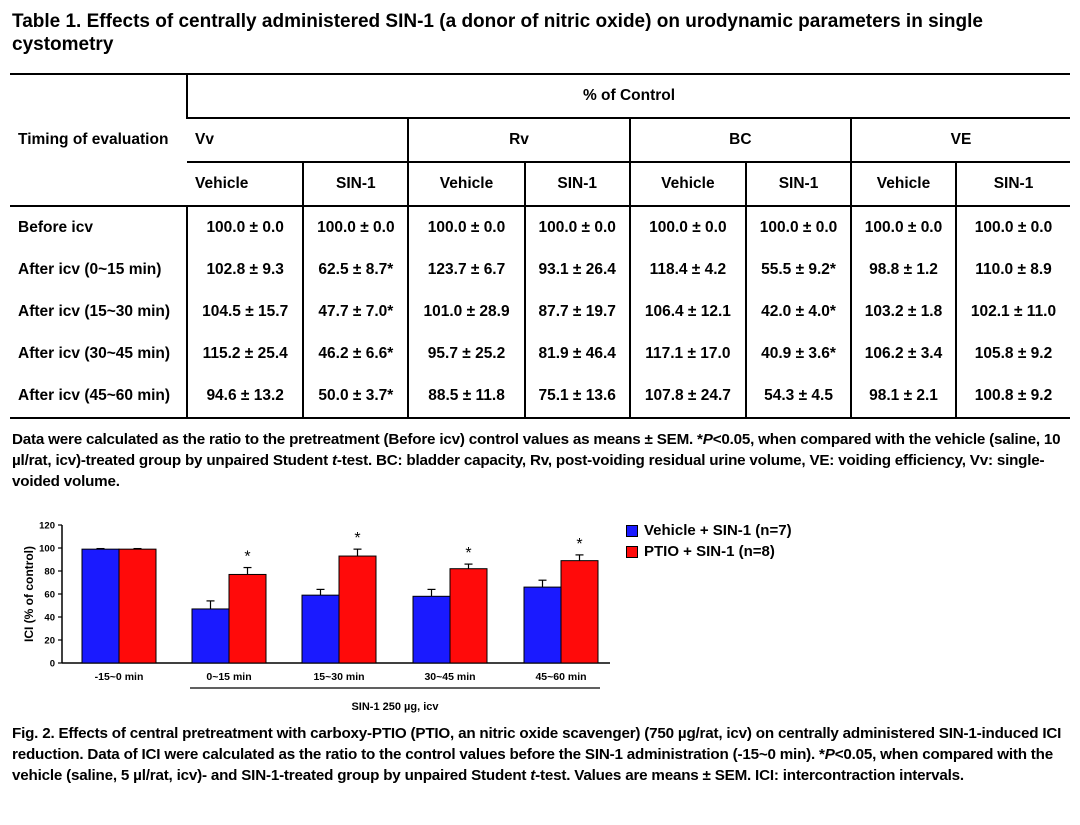  What do you see at coordinates (228, 677) in the screenshot?
I see `x-tick-label: 0~15 min` at bounding box center [228, 677].